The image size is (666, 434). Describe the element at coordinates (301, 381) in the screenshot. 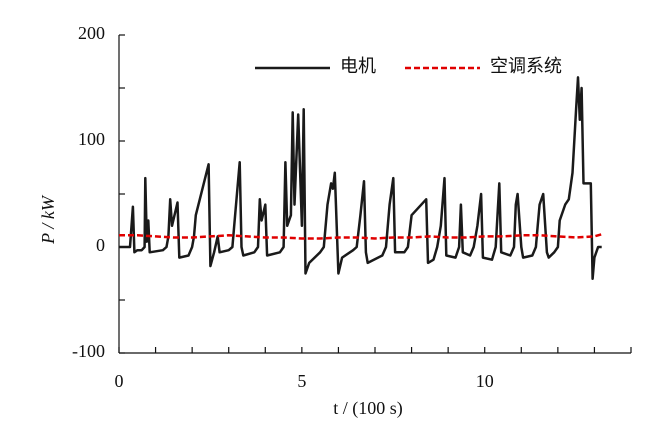

I see `x-tick-label: 5` at that location.